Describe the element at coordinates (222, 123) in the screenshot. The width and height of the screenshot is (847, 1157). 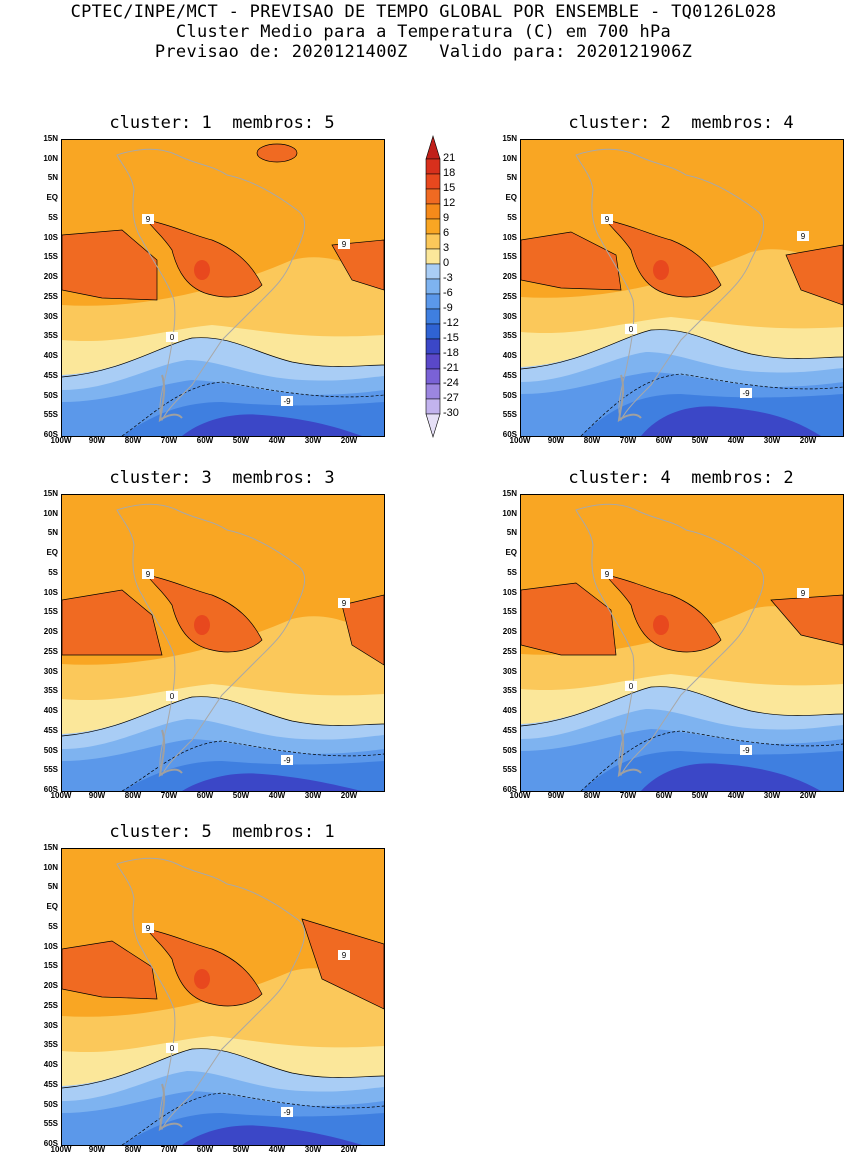
I see `panel-title: cluster: 1 membros: 5` at that location.